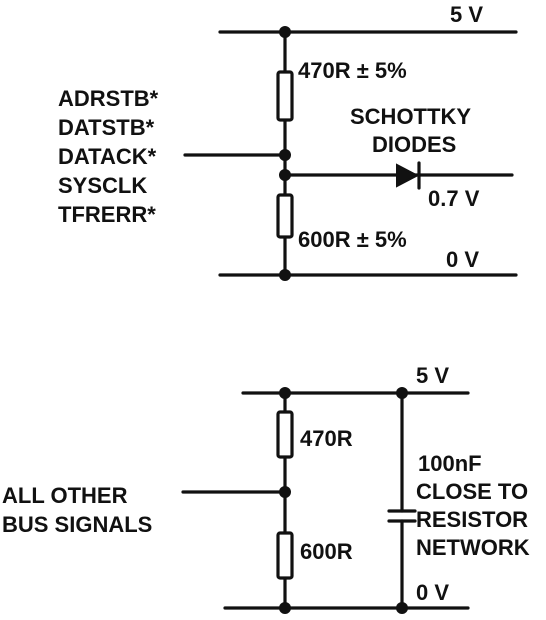  Describe the element at coordinates (285, 555) in the screenshot. I see `bottom-lower-resistor` at that location.